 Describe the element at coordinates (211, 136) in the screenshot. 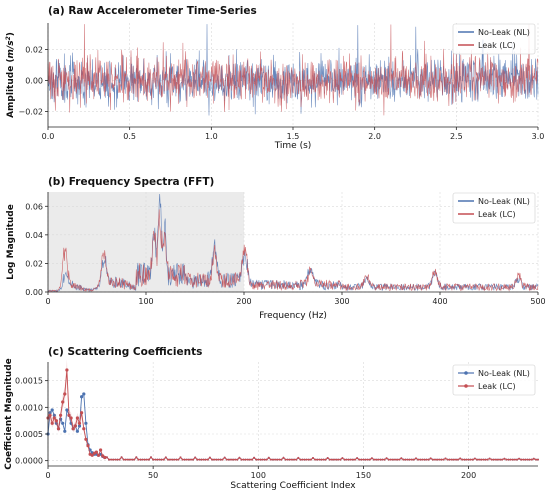

I see `panel-a-xtick-label-2: 1.0` at that location.